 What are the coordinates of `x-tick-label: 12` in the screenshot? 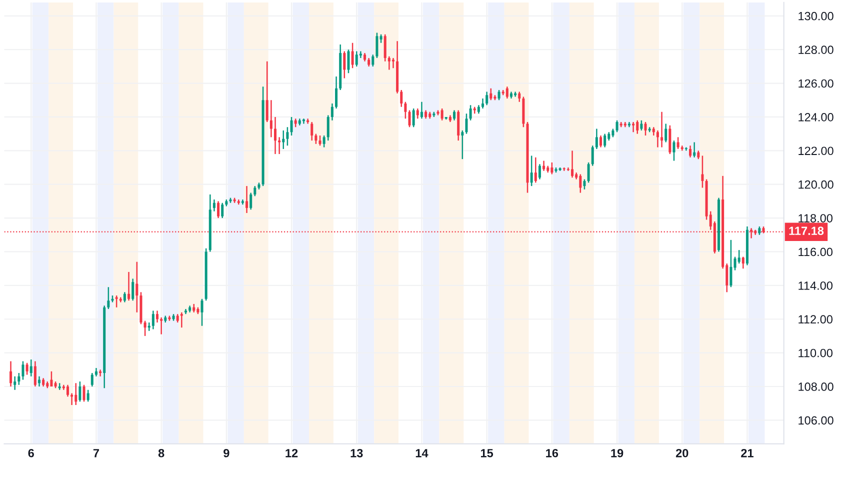 It's located at (292, 453).